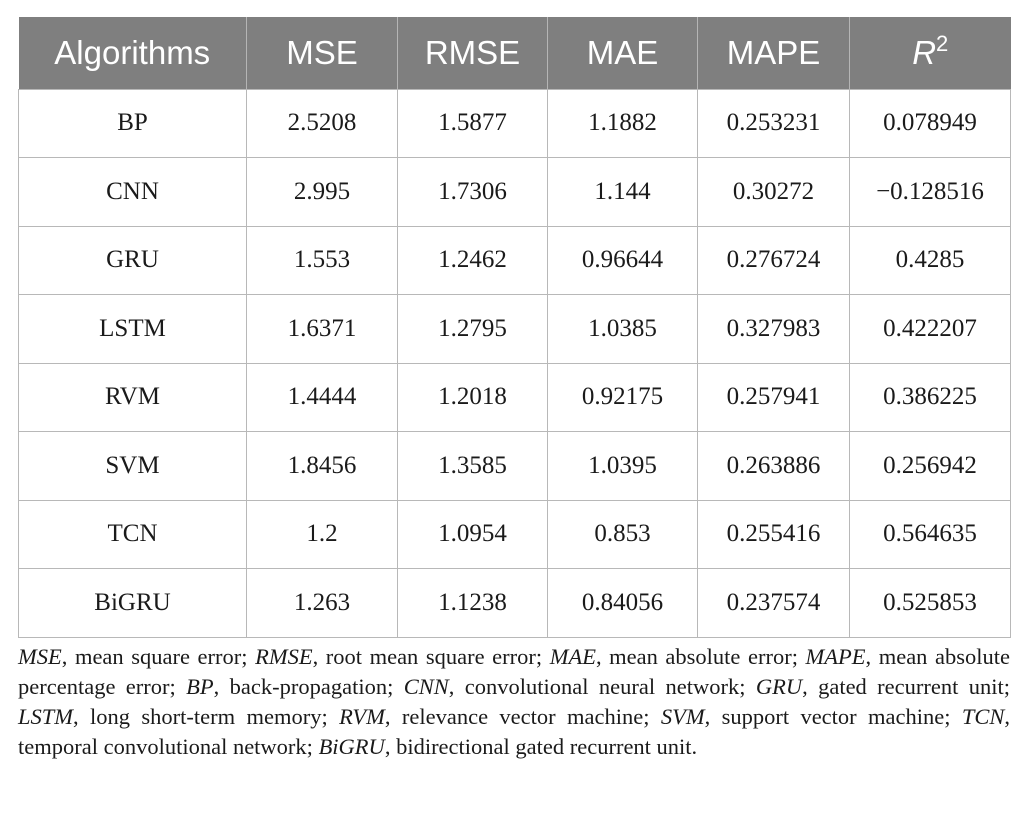 The image size is (1026, 833). Describe the element at coordinates (773, 329) in the screenshot. I see `cell-mape: 0.327983` at that location.